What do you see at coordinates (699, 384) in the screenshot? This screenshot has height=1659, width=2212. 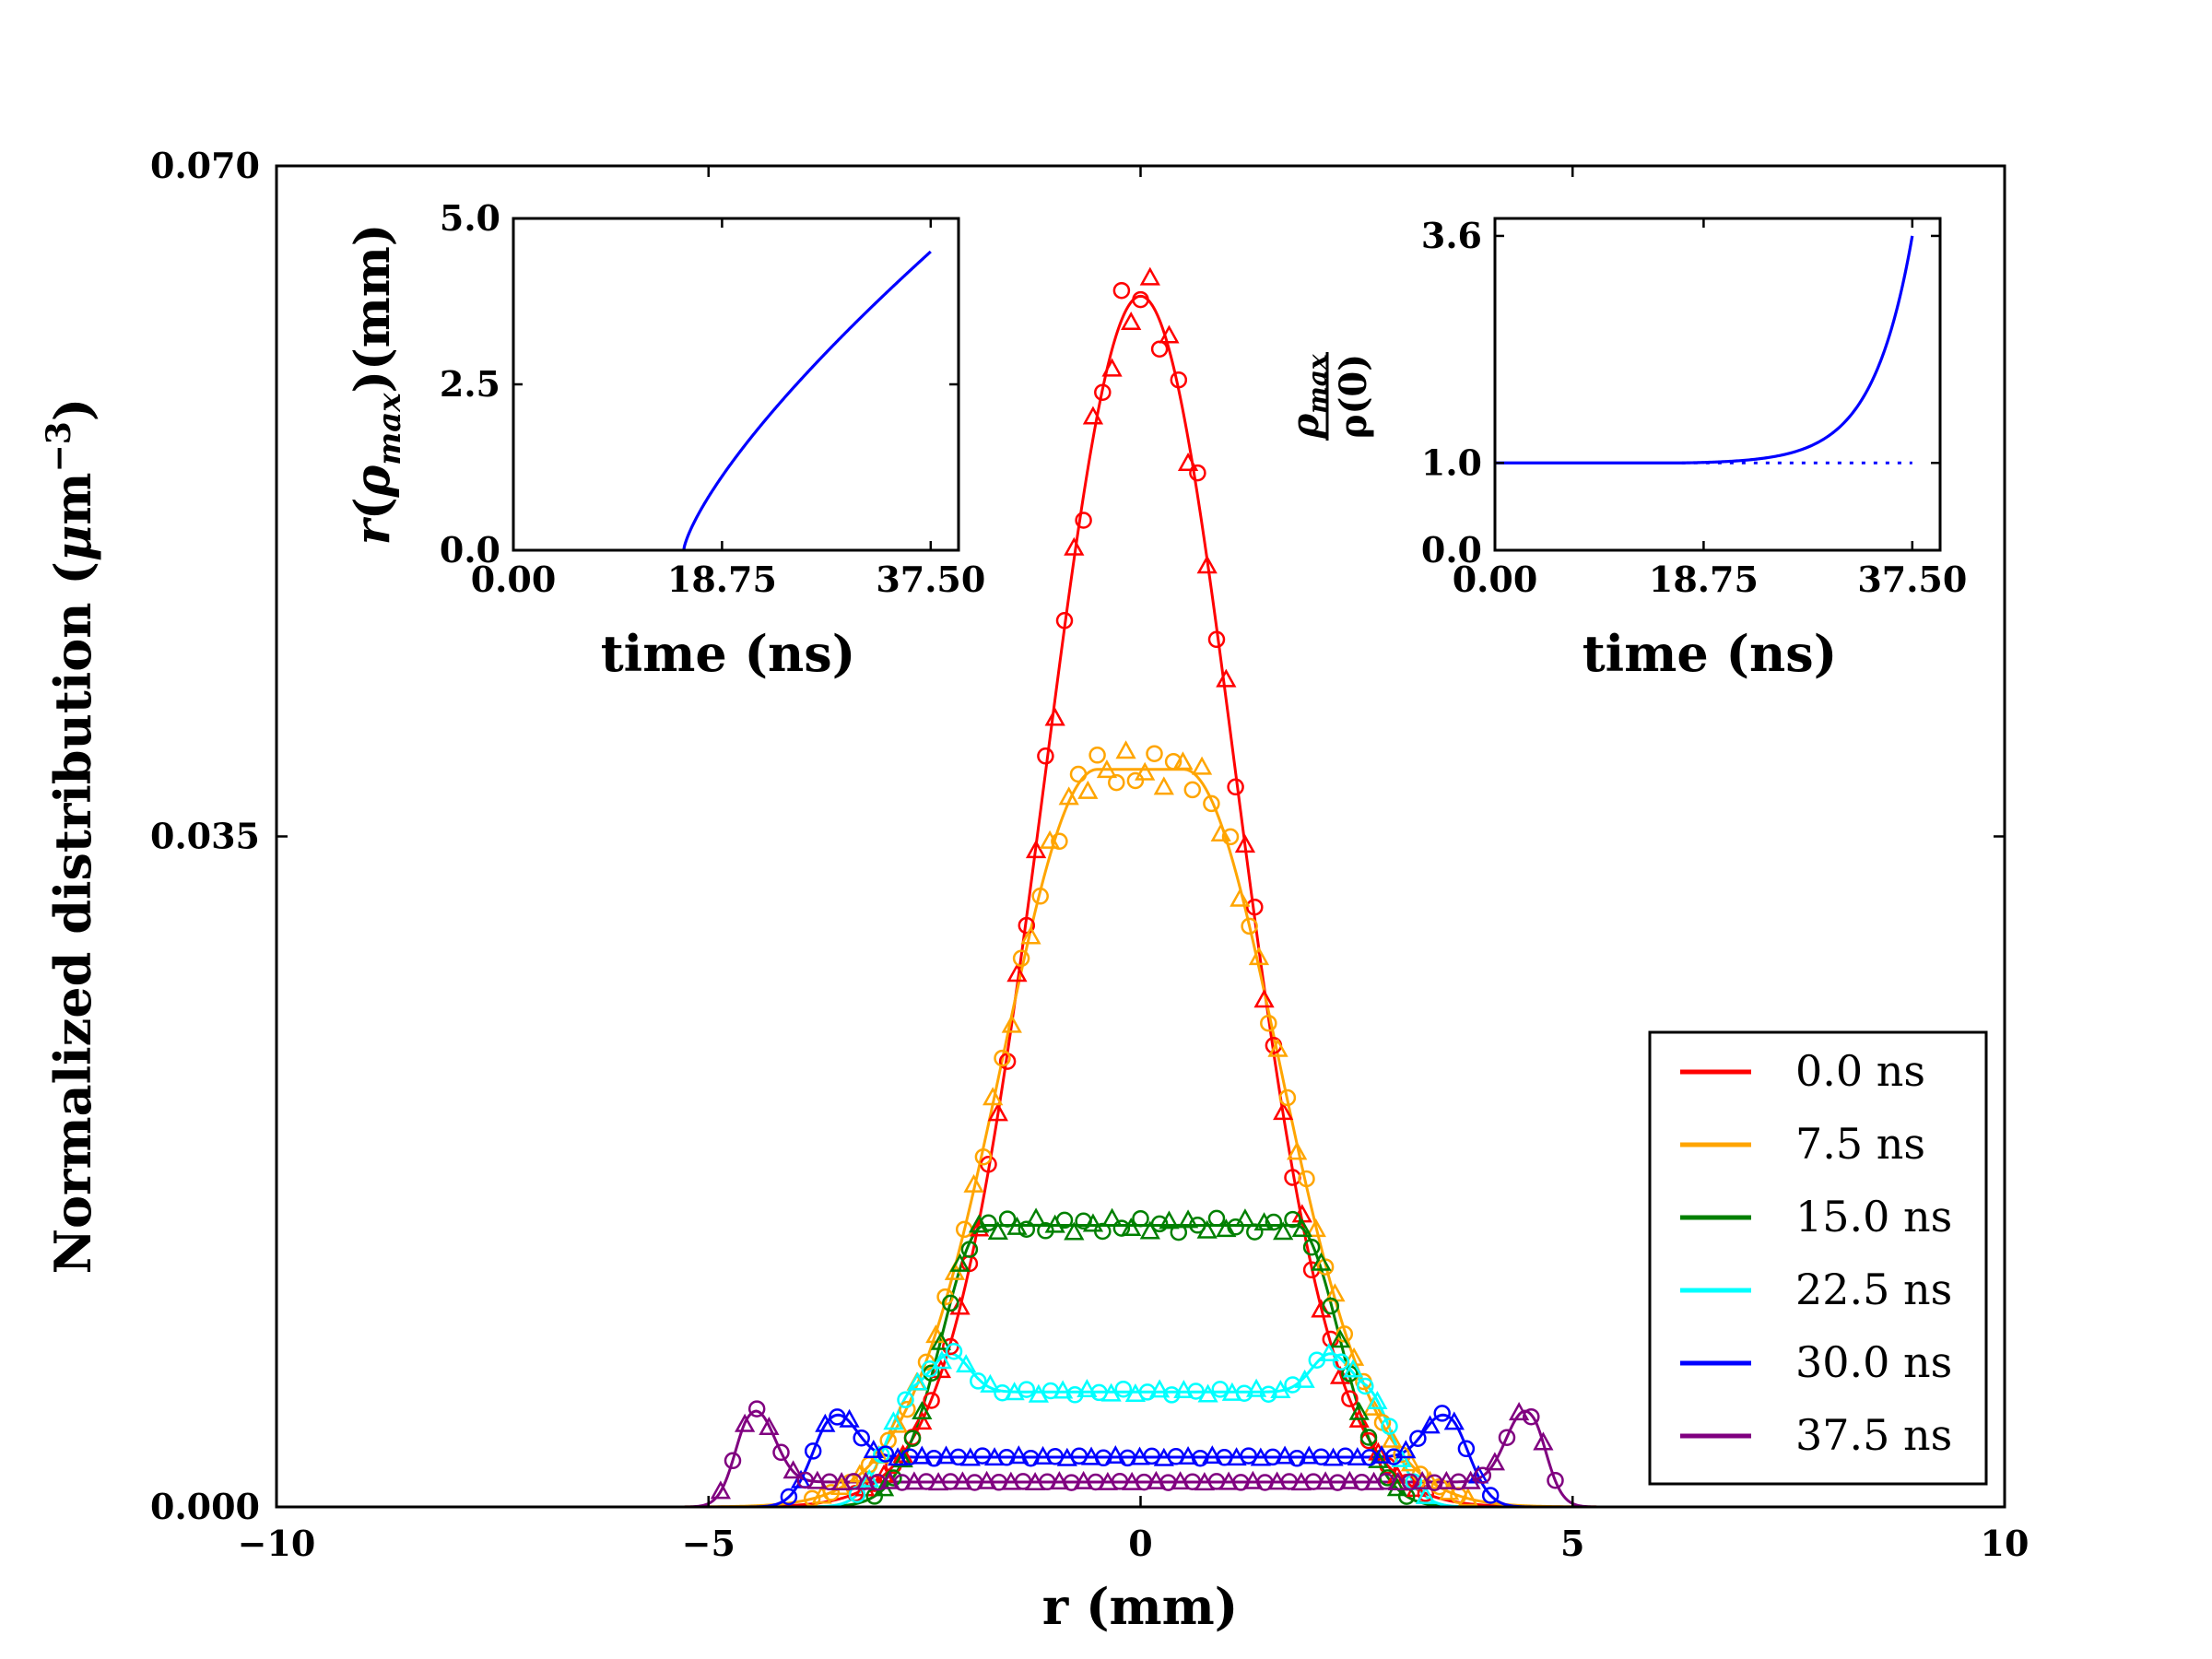 I see `inset-left-y-ticks: 0.0 2.5 5.0` at bounding box center [699, 384].